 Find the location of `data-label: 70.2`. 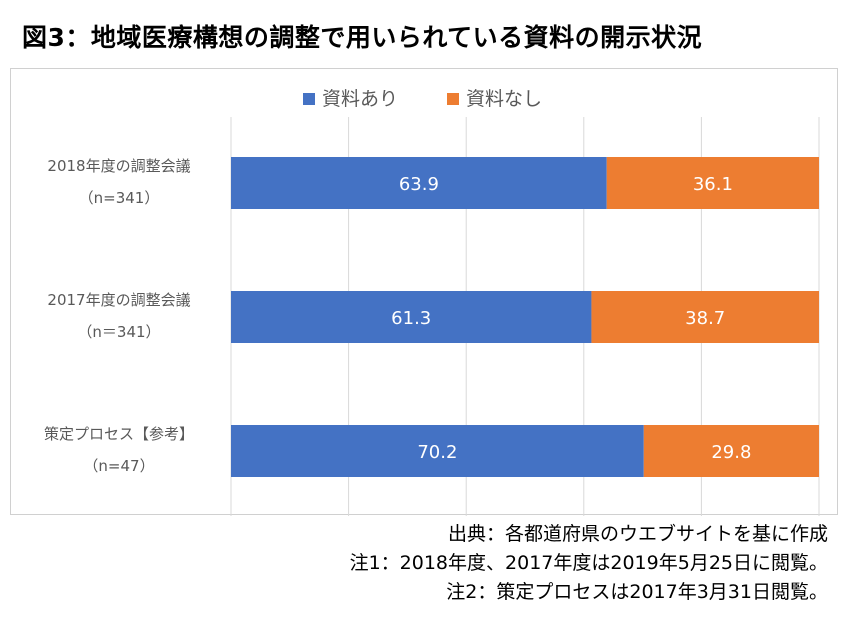

data-label: 70.2 is located at coordinates (437, 452).